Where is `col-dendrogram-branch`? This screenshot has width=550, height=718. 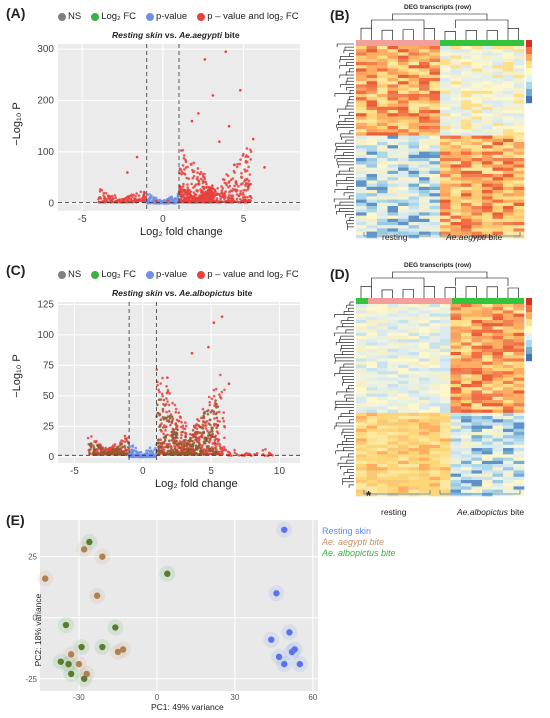 col-dendrogram-branch is located at coordinates (440, 274).